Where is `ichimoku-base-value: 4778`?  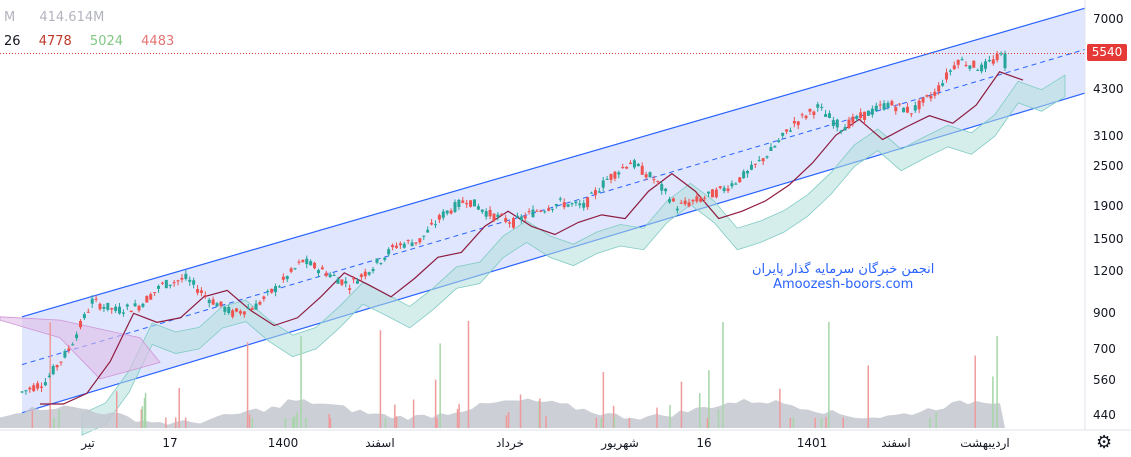
ichimoku-base-value: 4778 is located at coordinates (55, 41).